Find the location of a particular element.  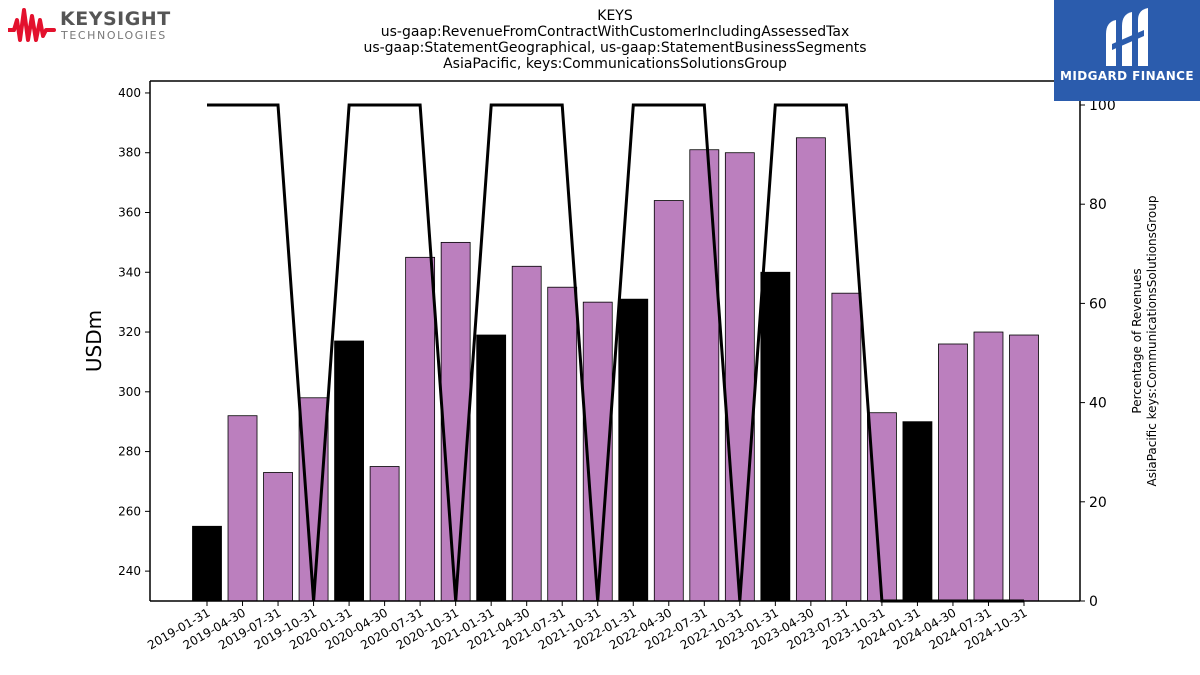

y-tick-label: 320 is located at coordinates (129, 332).